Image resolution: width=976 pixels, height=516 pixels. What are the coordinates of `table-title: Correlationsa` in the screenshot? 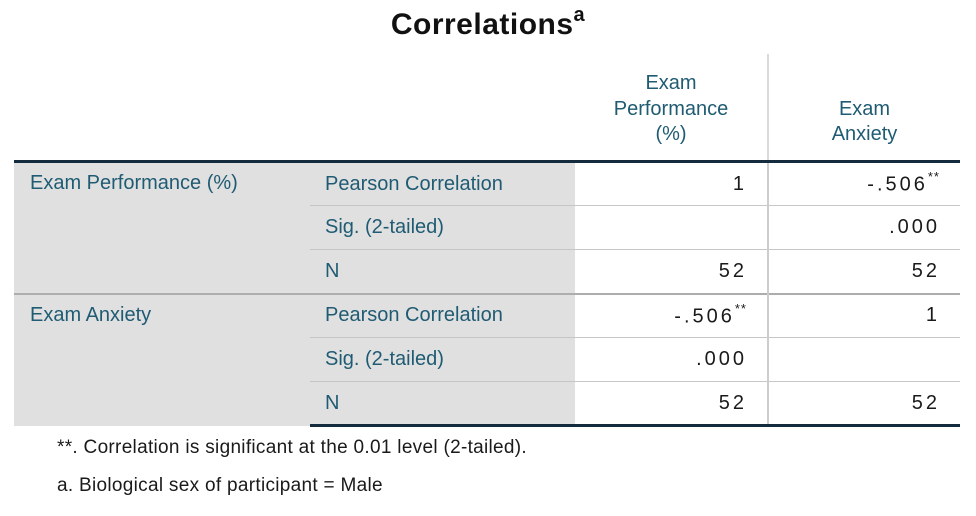 It's located at (488, 23).